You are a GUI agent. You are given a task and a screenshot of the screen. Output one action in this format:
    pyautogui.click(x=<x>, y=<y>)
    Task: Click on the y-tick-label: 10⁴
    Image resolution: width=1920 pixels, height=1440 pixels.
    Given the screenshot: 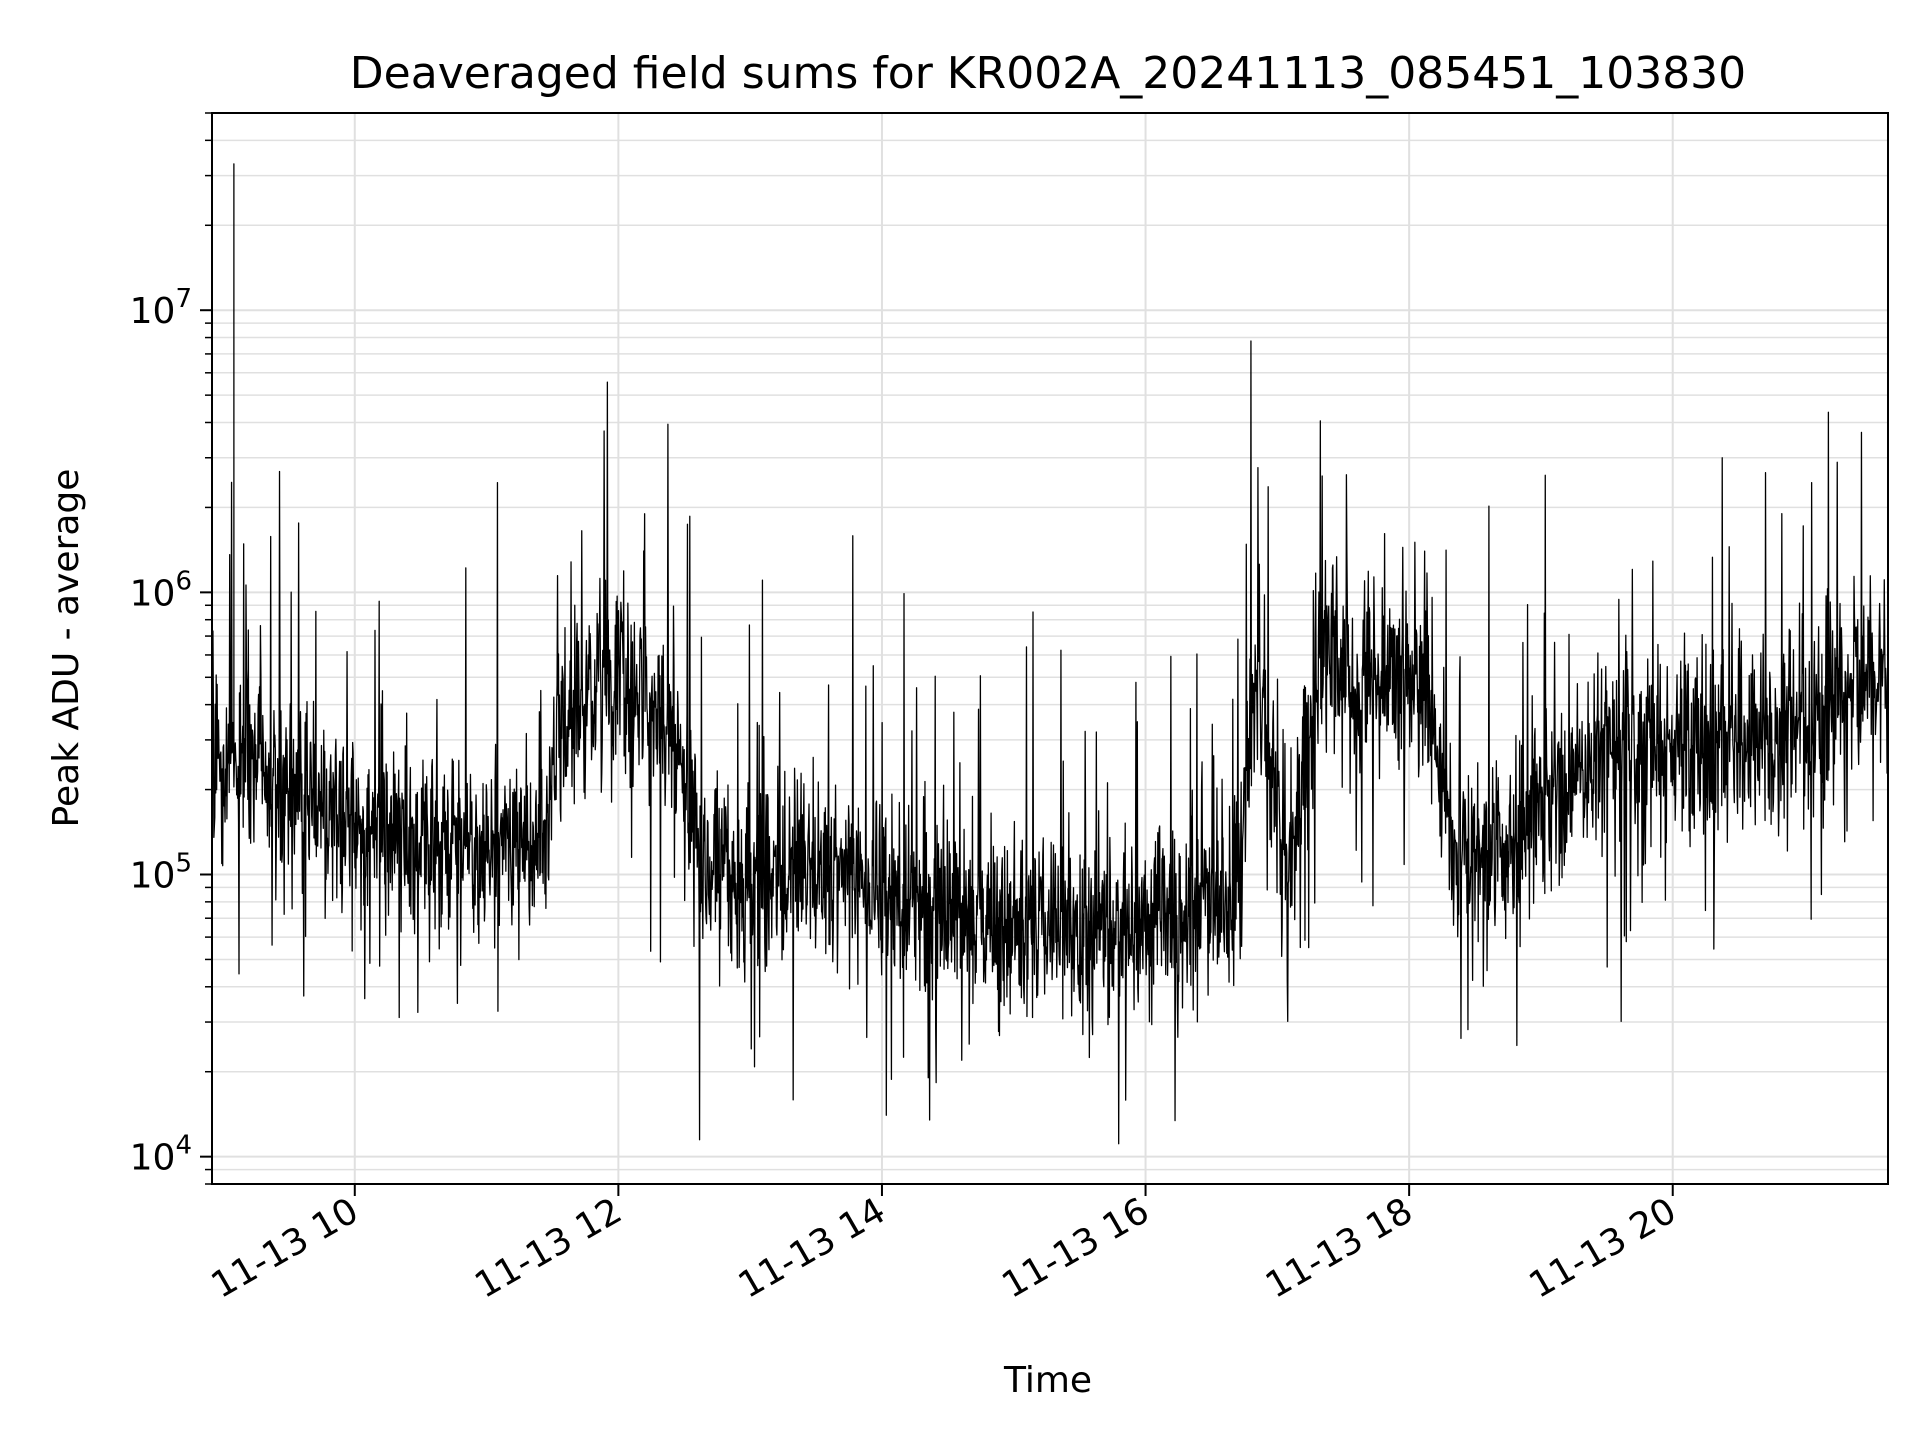 What is the action you would take?
    pyautogui.click(x=161, y=1155)
    